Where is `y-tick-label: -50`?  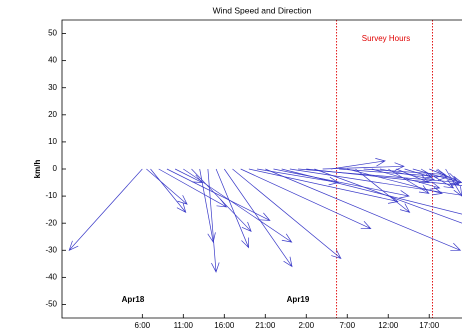 y-tick-label: -50 is located at coordinates (51, 304).